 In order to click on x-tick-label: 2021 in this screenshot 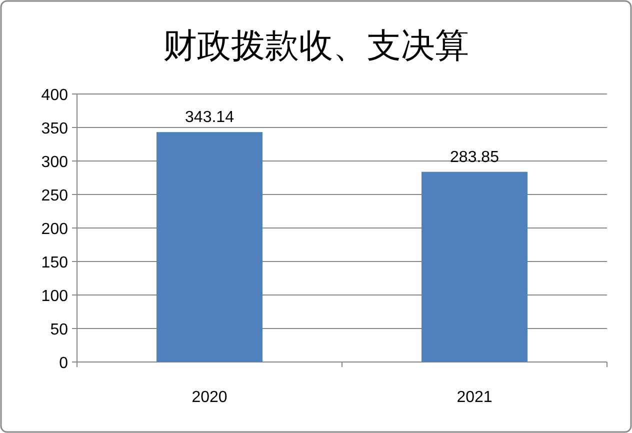, I will do `click(474, 397)`.